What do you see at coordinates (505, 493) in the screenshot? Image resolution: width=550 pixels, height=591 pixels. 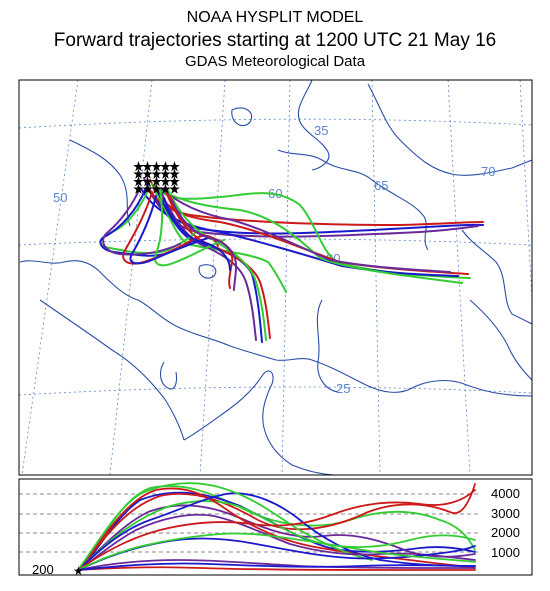 I see `altitude-label-4000: 4000` at bounding box center [505, 493].